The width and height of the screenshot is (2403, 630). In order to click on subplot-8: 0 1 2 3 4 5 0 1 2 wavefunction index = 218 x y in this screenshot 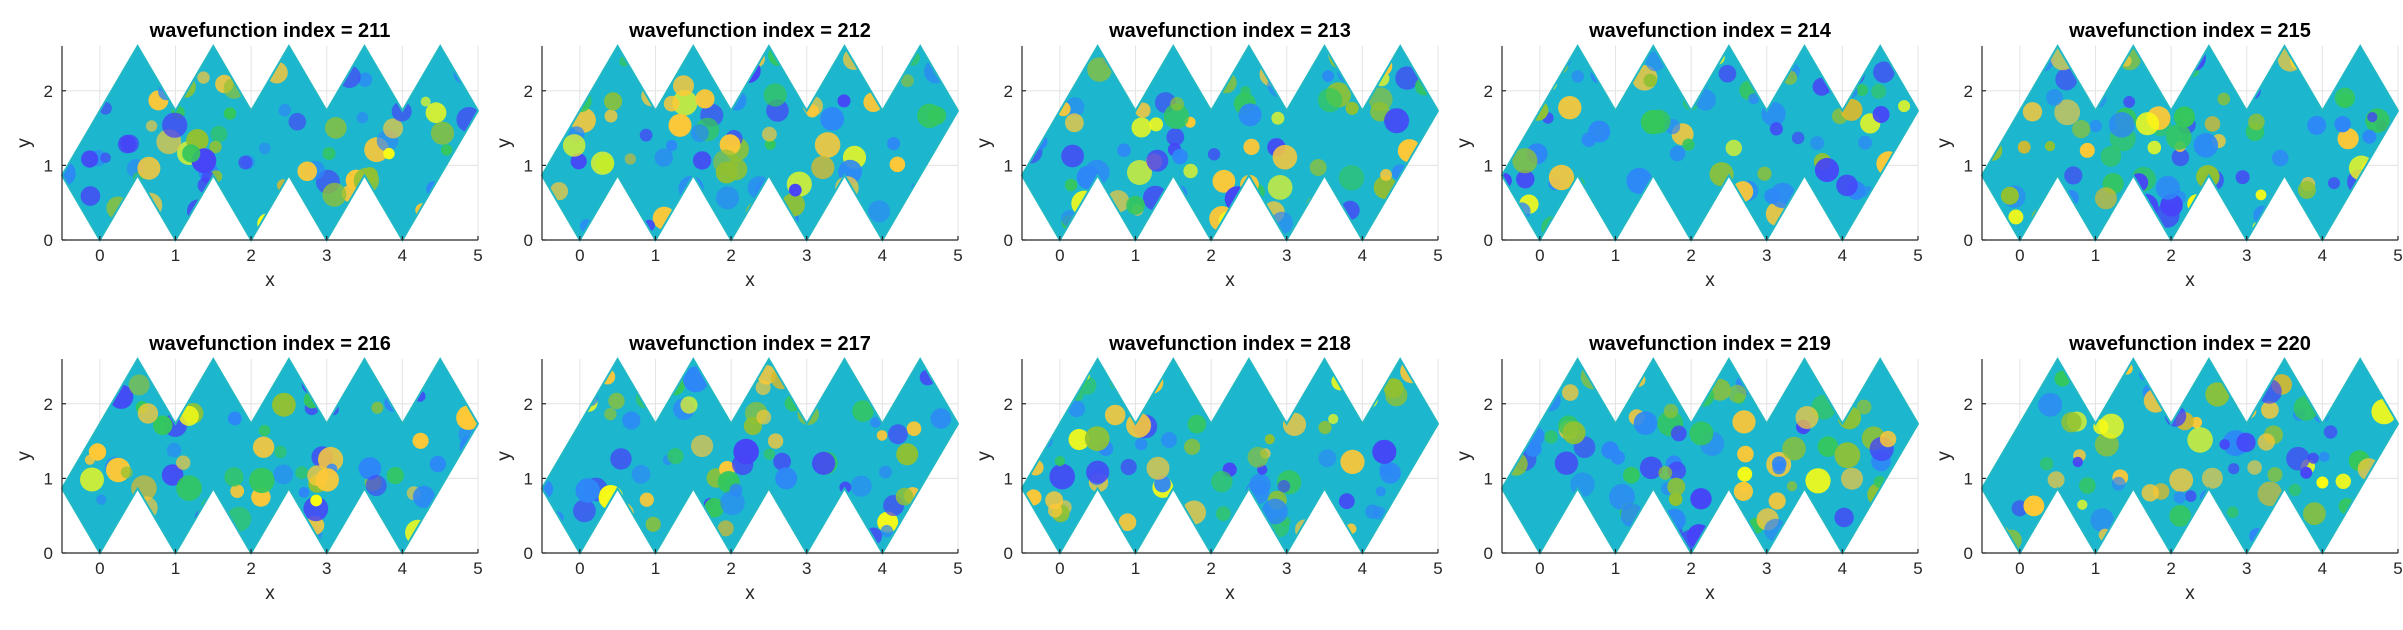, I will do `click(1208, 468)`.